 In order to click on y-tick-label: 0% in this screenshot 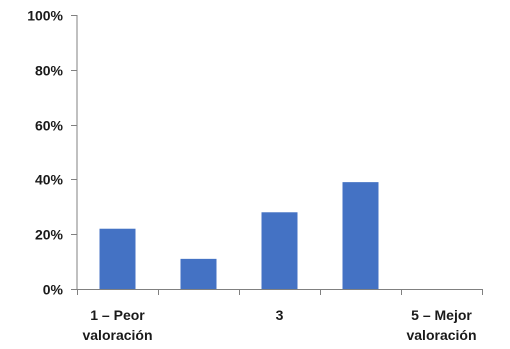, I will do `click(53, 290)`.